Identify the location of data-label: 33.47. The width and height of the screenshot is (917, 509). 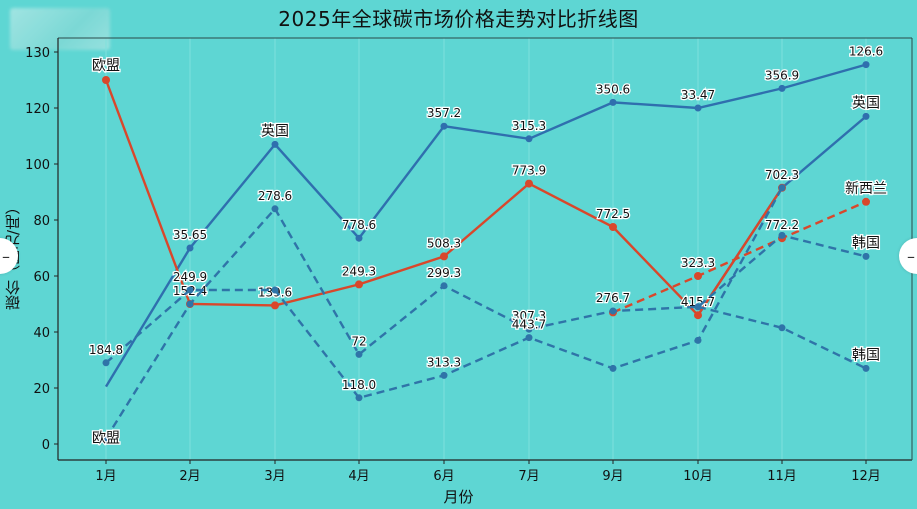
(698, 95).